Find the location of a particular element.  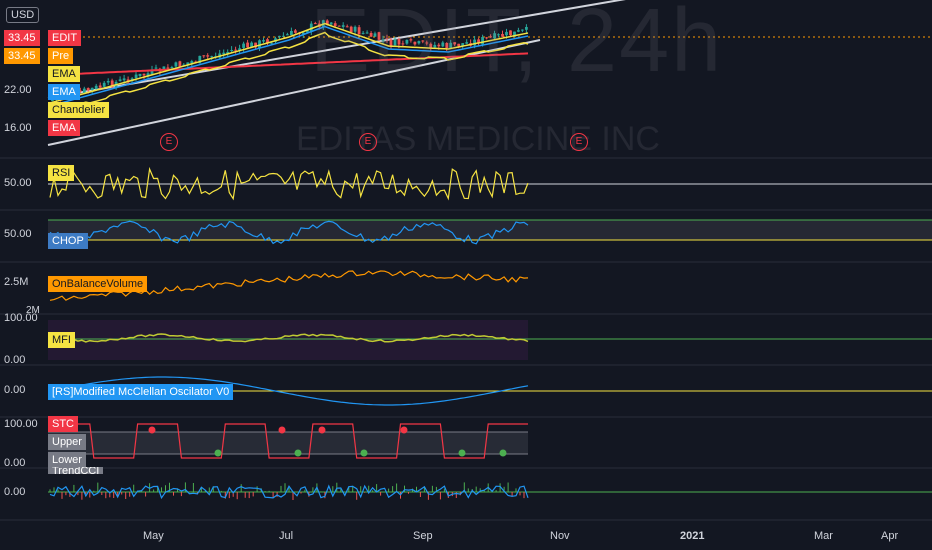

stc-axis-value: 100.00 is located at coordinates (21, 424).